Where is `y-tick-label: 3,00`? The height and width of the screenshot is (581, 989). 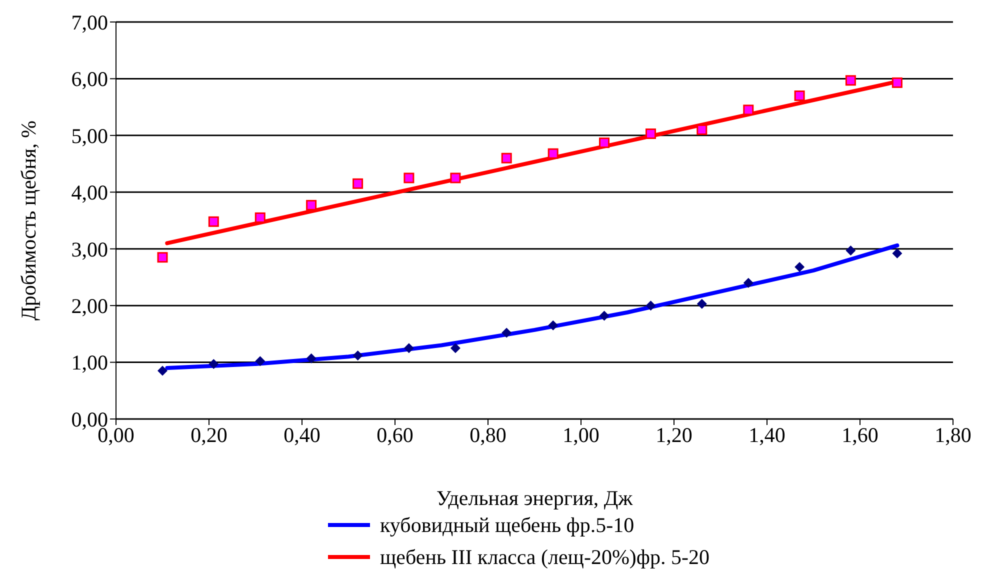 y-tick-label: 3,00 is located at coordinates (89, 249).